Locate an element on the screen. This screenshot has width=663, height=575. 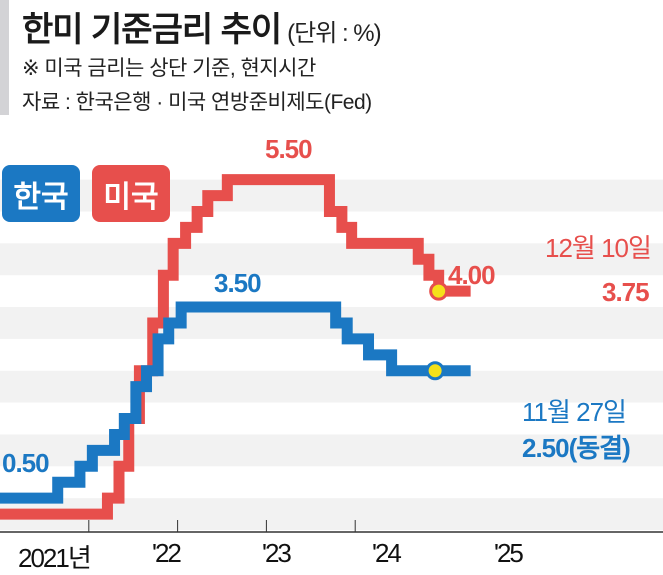
us-peak-label: 5.50 is located at coordinates (289, 149).